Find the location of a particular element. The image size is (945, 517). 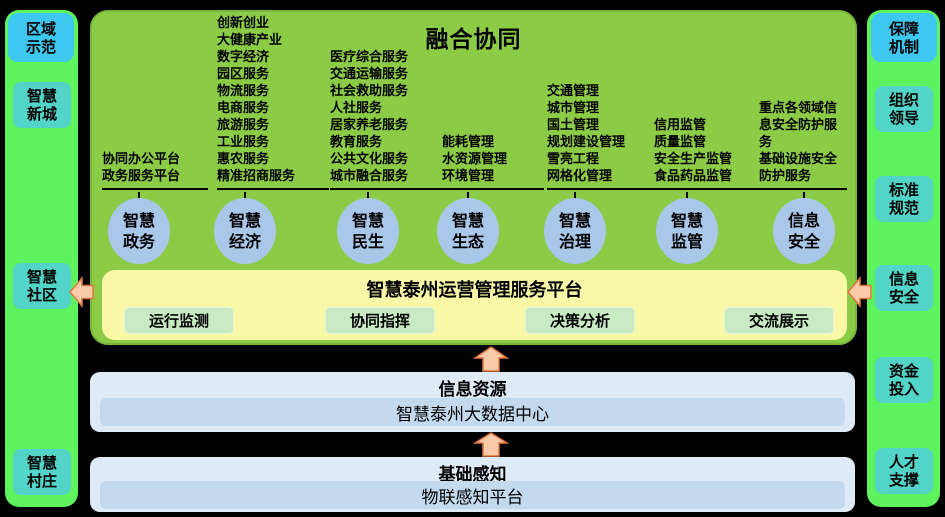

service-list-smart-governance: 交通管理 城市管理 国土管理 规划建设管理 雪亮工程 网格化管理 is located at coordinates (605, 136).